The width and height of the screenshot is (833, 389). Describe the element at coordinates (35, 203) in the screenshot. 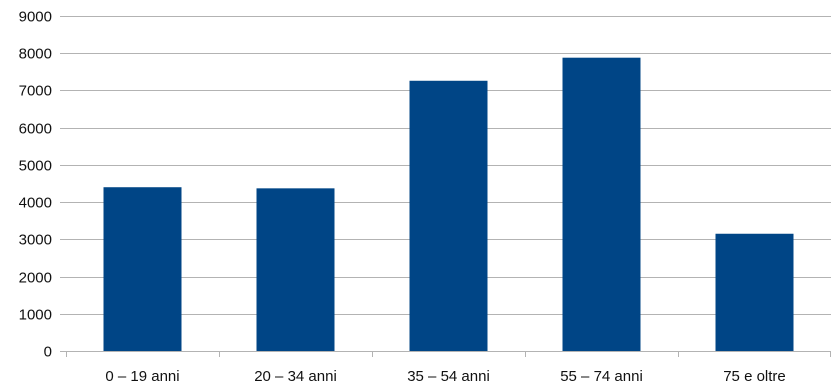

I see `y-tick-label: 4000` at that location.